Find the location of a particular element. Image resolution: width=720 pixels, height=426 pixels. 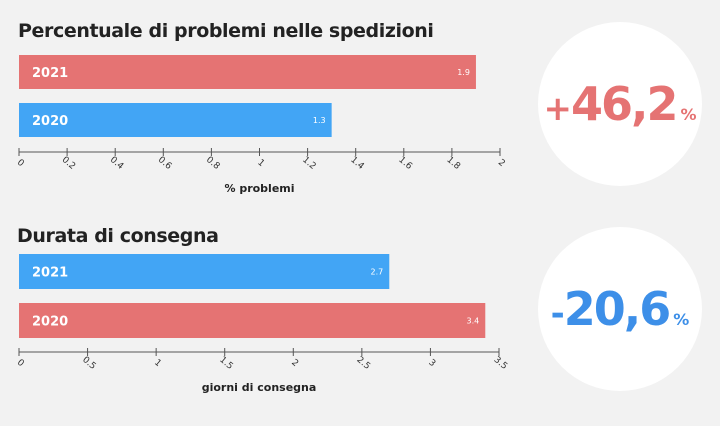

chart-title: Durata di consegna is located at coordinates (118, 236).